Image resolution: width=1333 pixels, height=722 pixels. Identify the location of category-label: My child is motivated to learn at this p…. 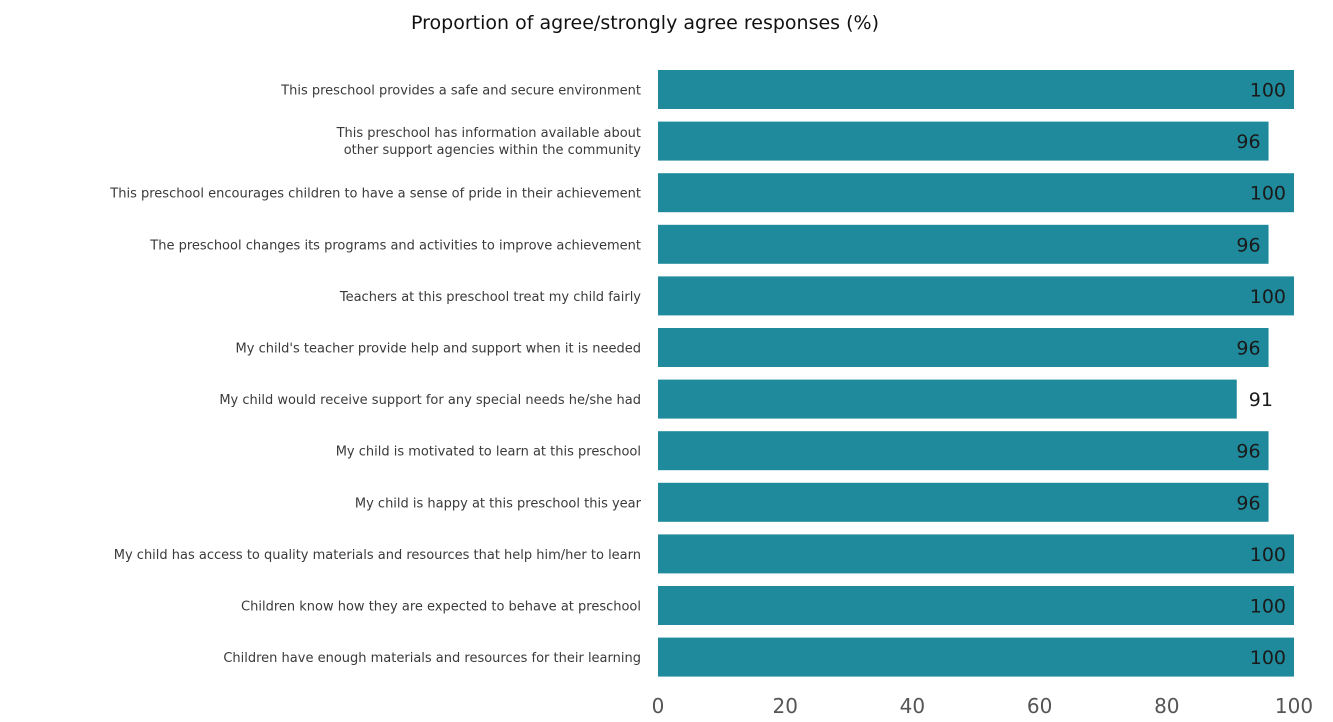
(488, 452).